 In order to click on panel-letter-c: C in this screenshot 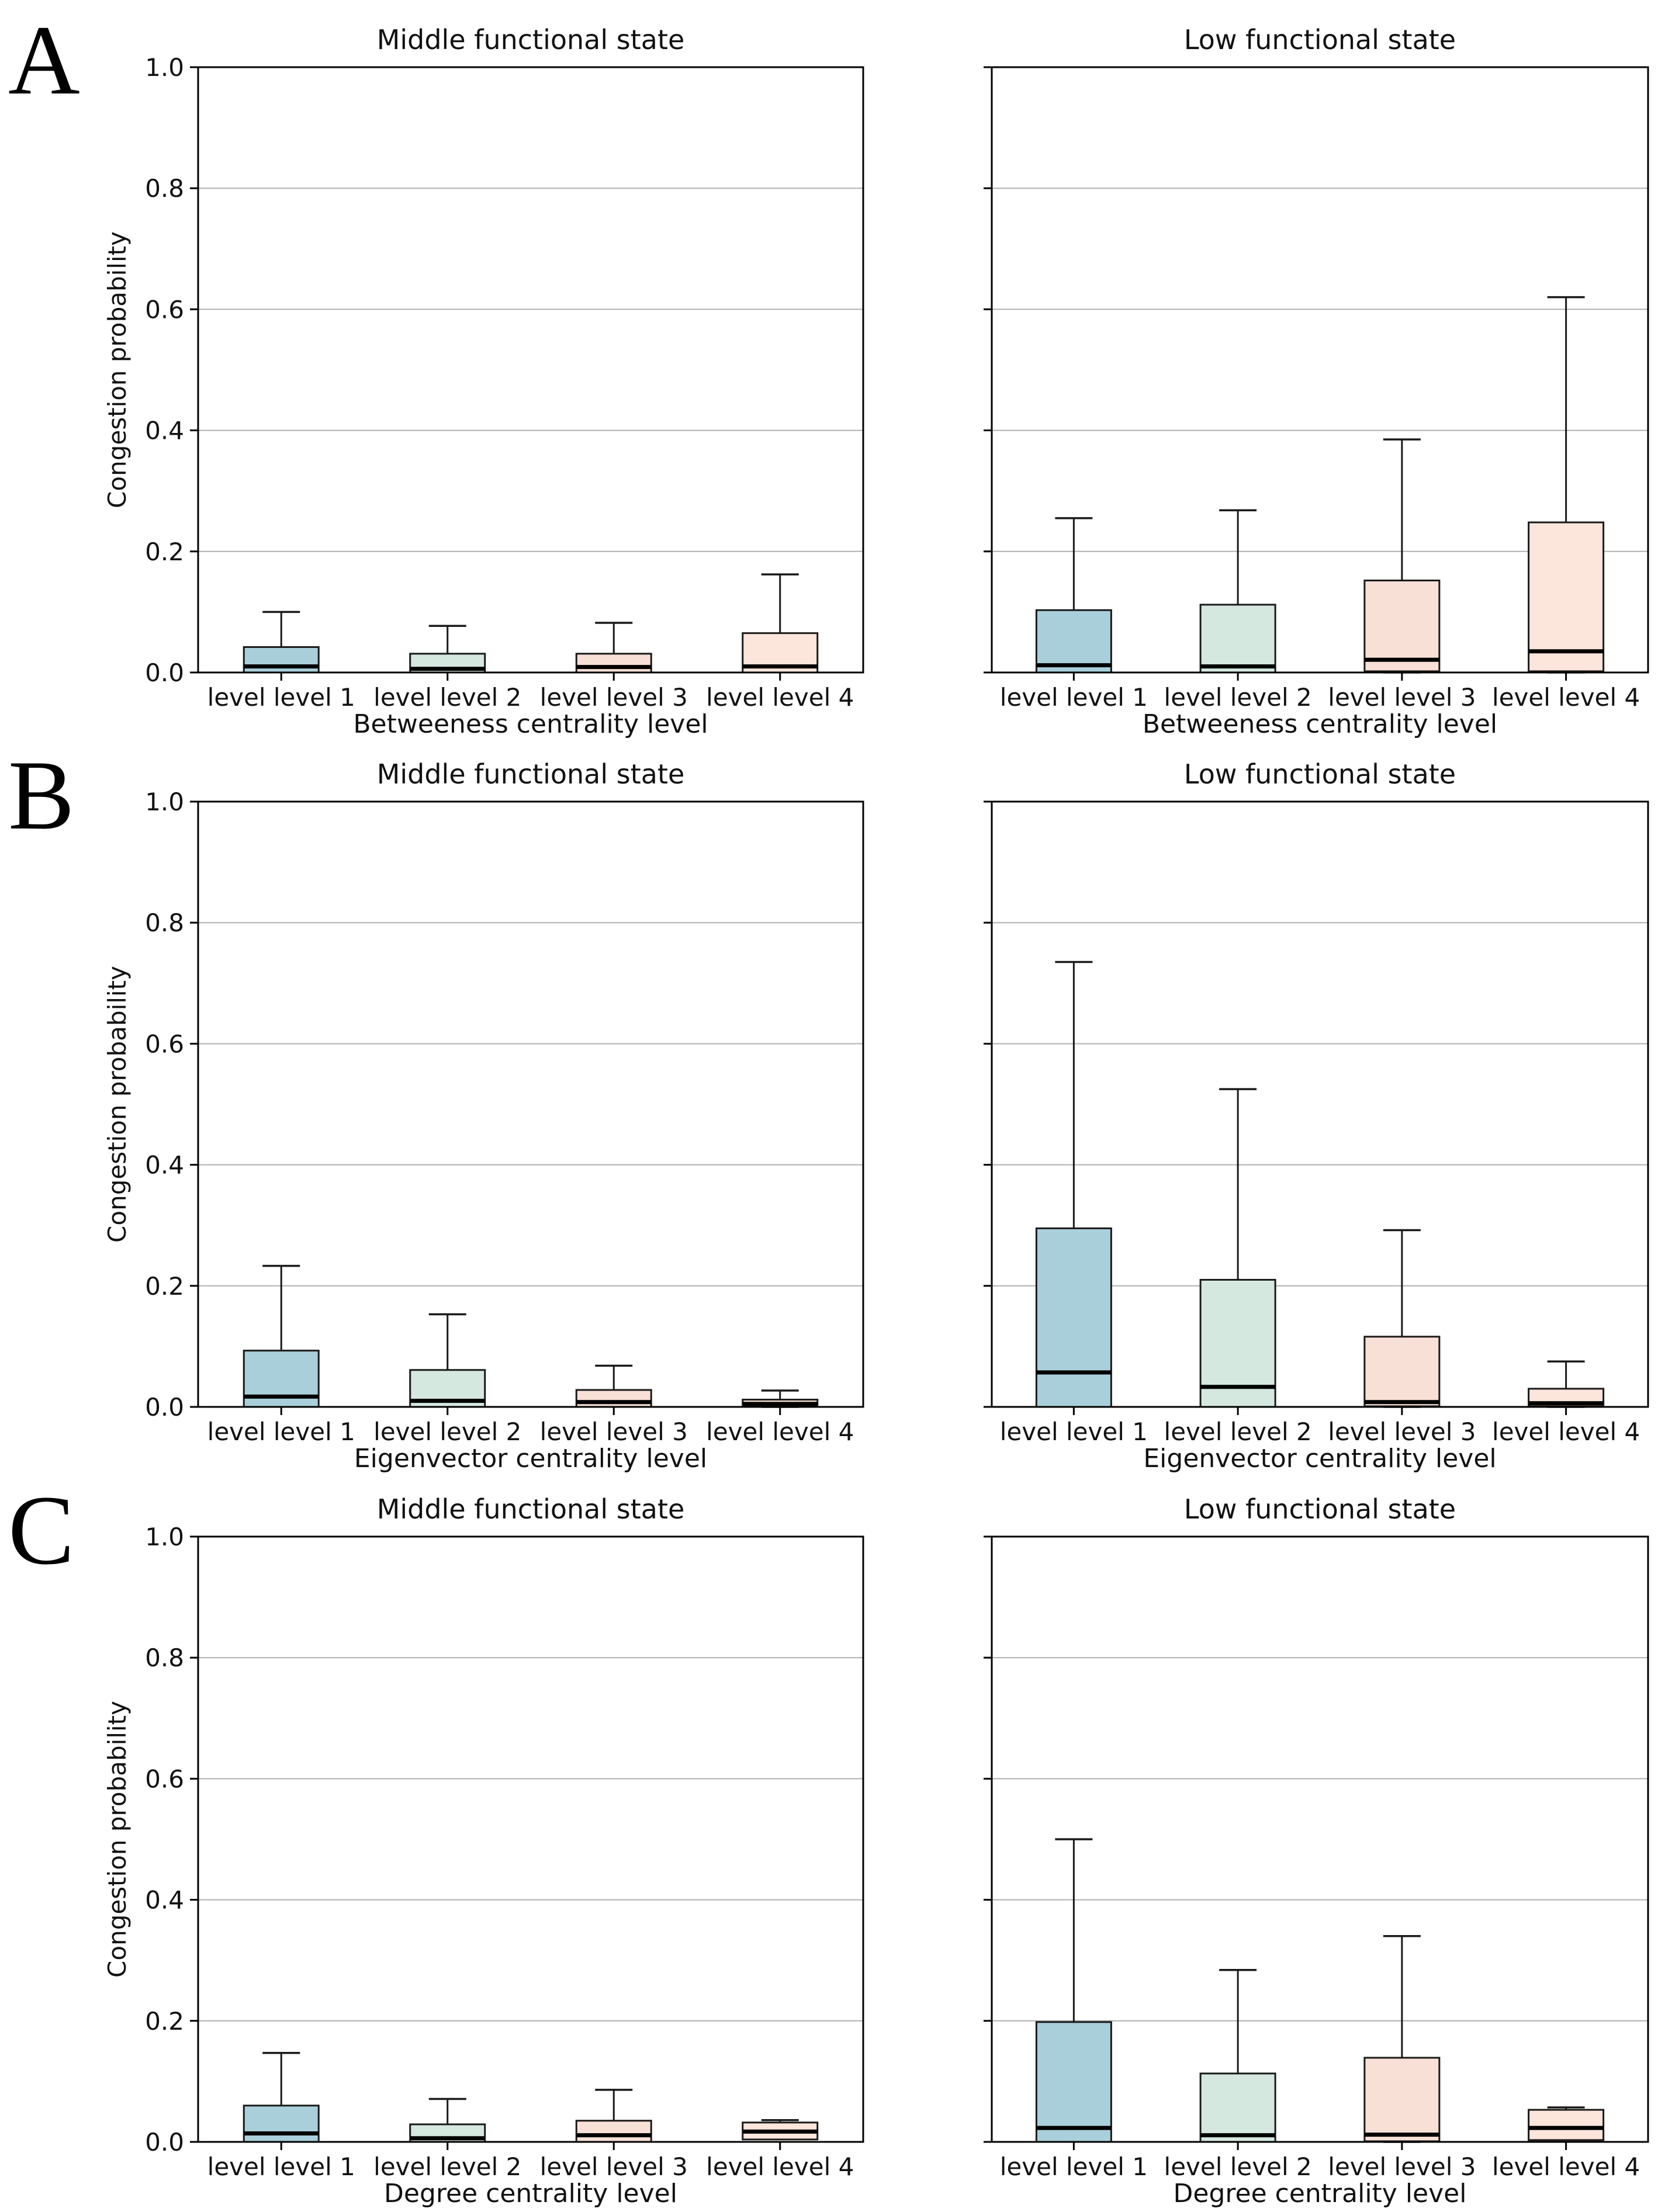, I will do `click(41, 1530)`.